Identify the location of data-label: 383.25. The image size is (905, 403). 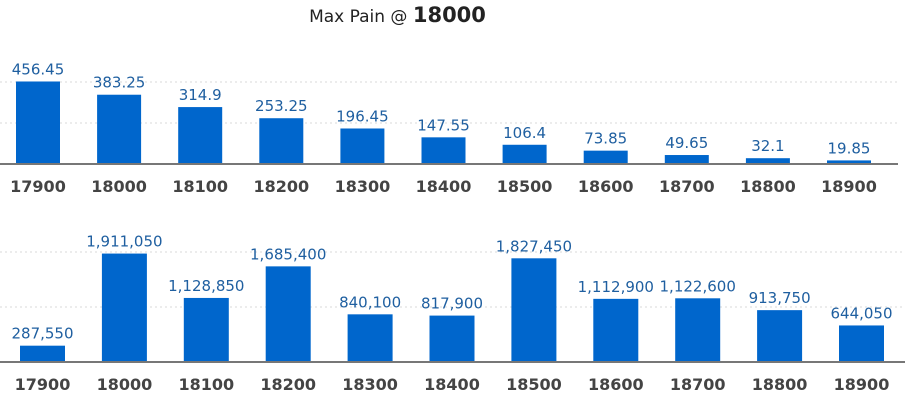
(119, 83).